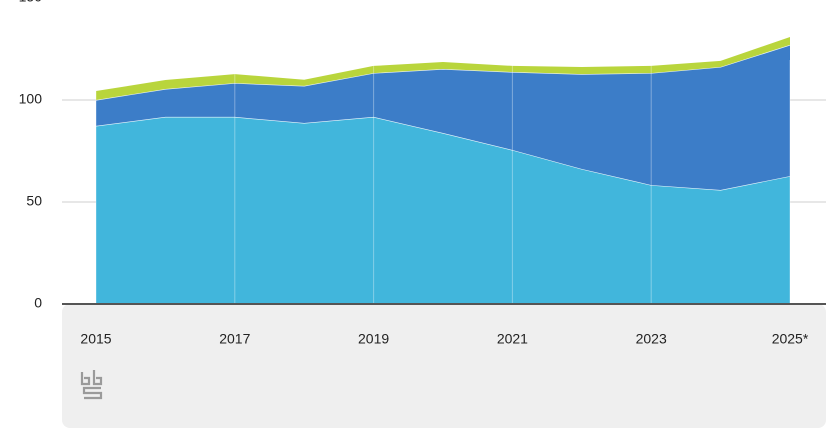 The height and width of the screenshot is (440, 840). I want to click on y-tick-label: 50, so click(34, 201).